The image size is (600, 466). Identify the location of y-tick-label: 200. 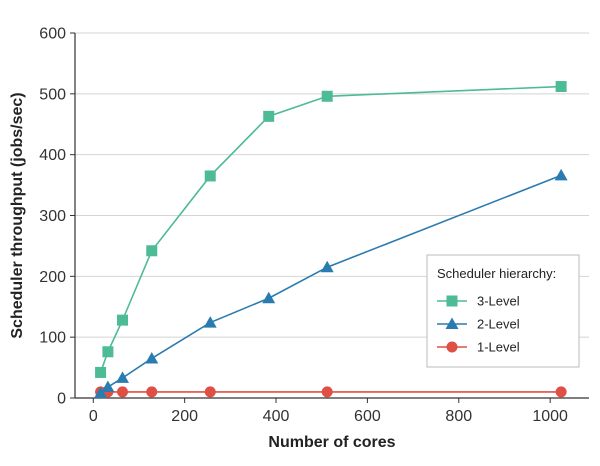
(52, 277).